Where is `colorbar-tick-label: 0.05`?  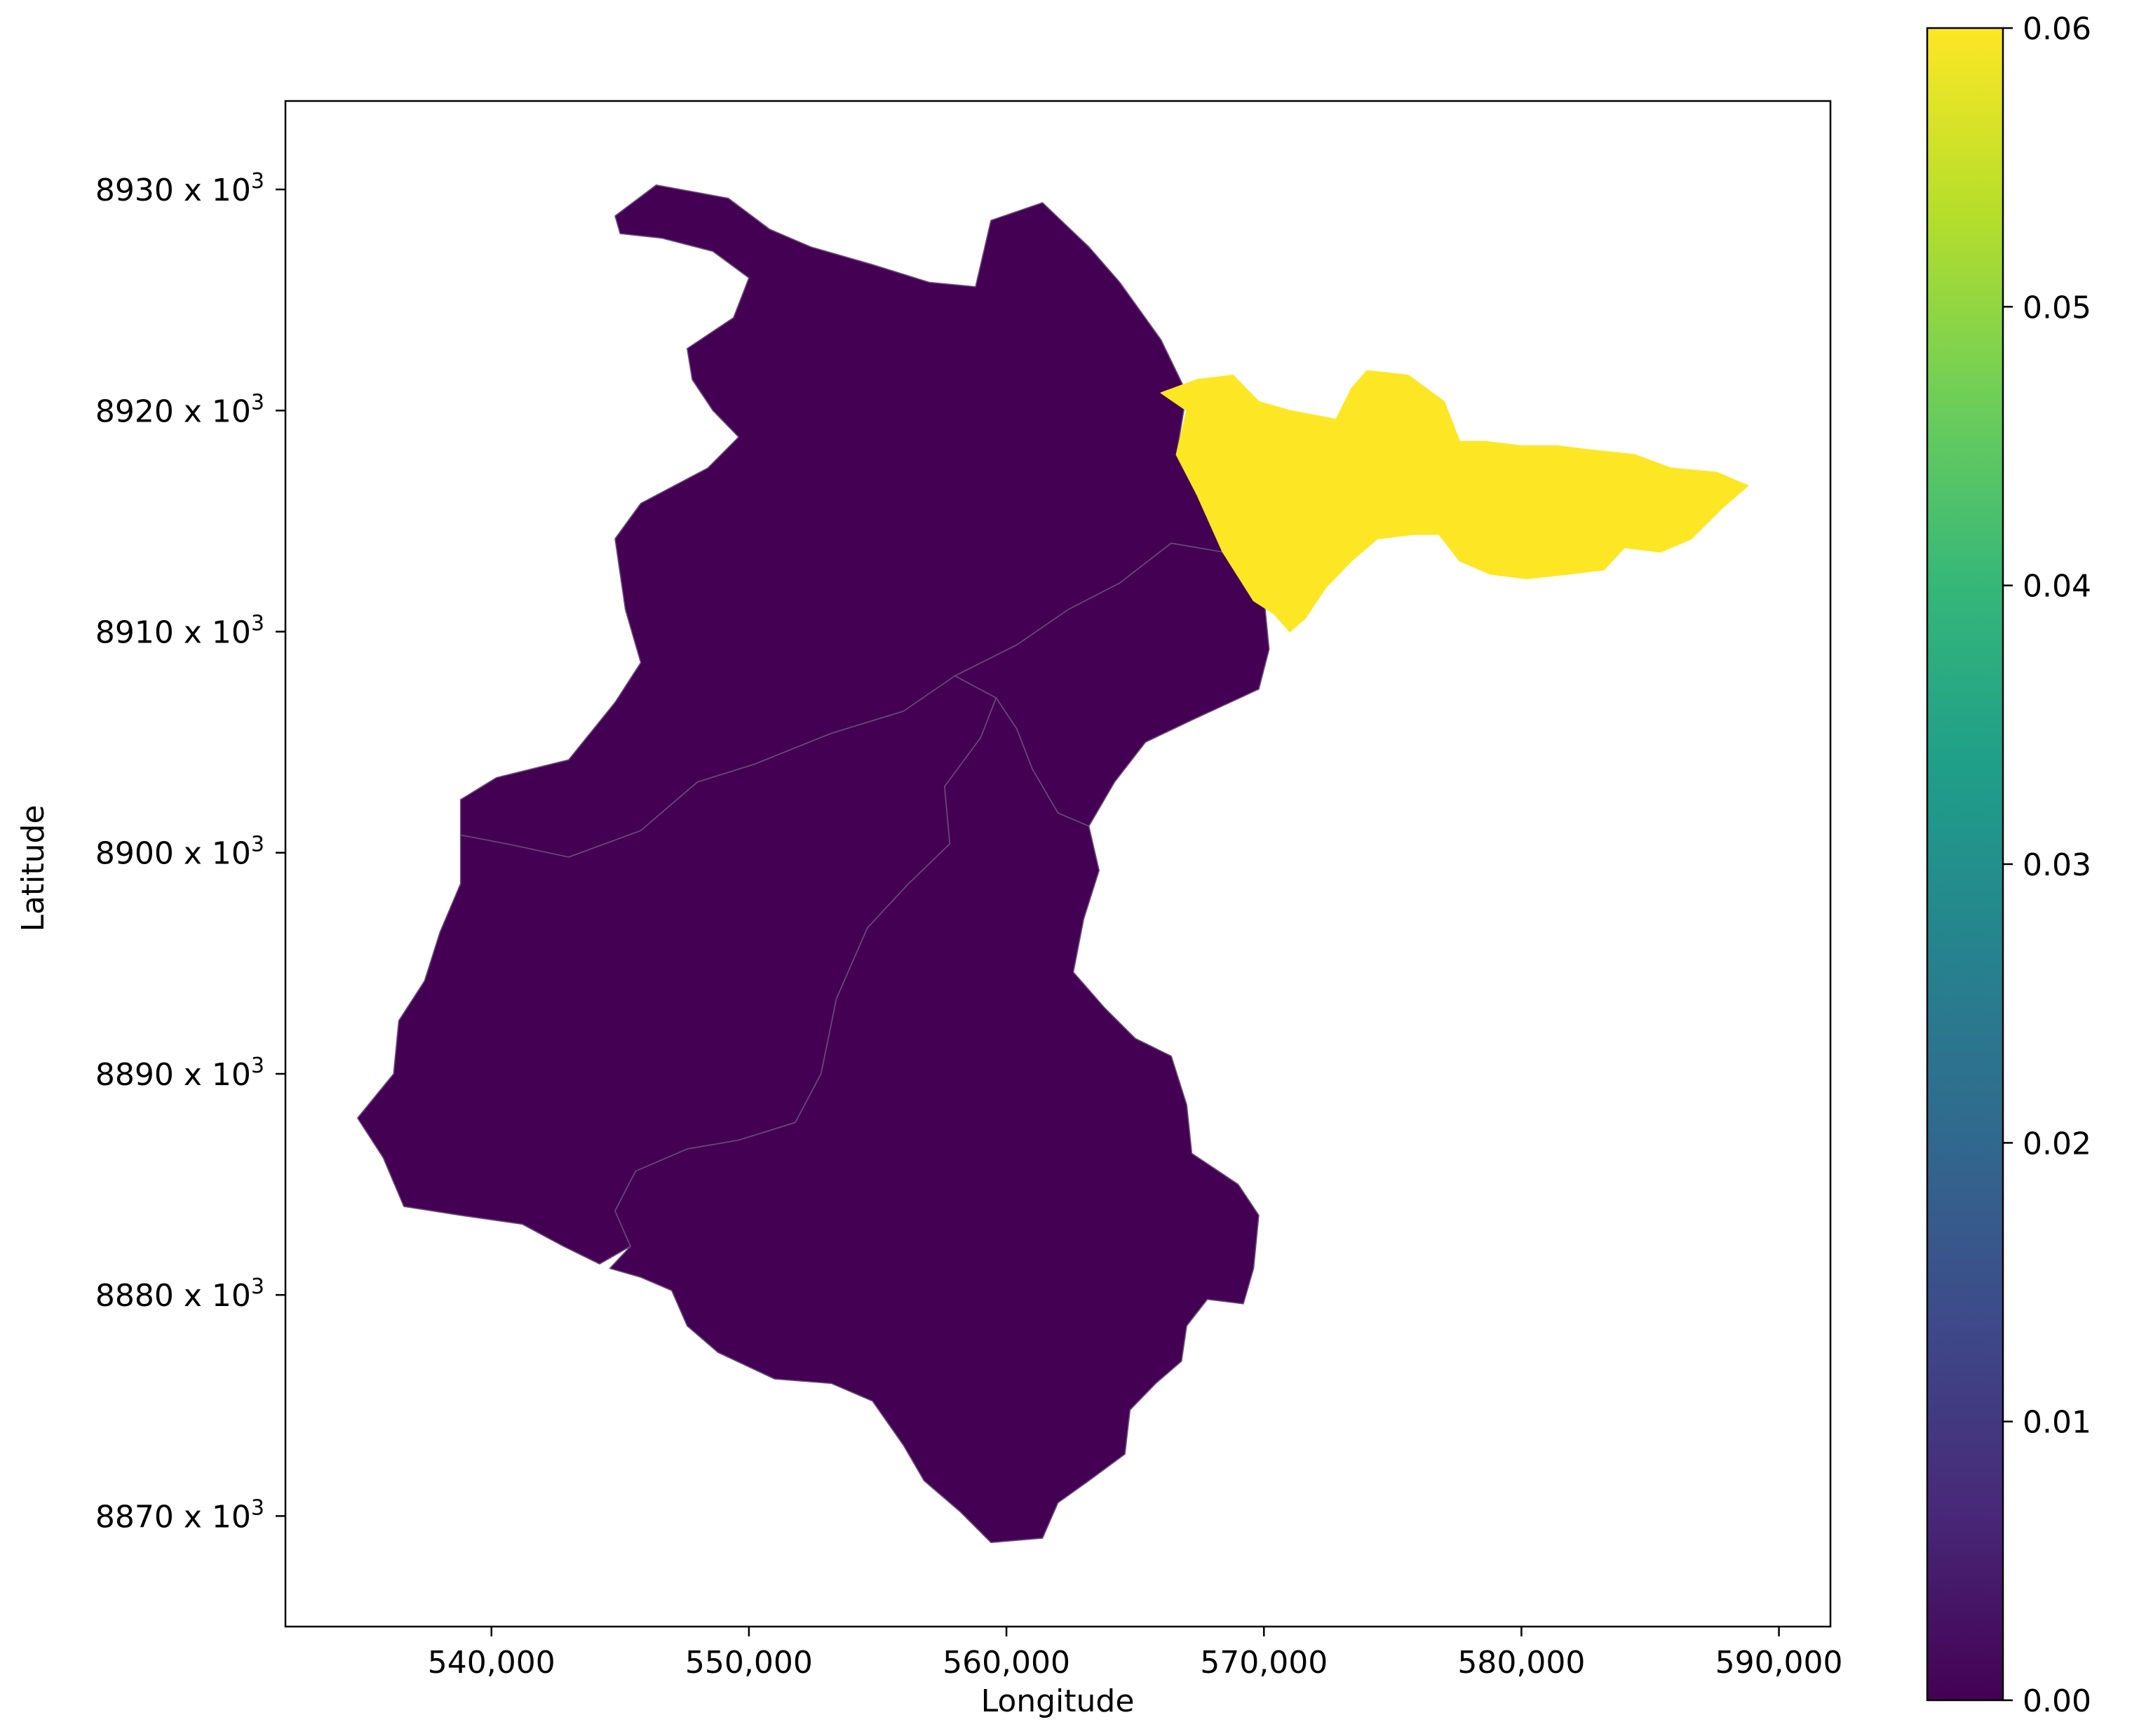 colorbar-tick-label: 0.05 is located at coordinates (2057, 307).